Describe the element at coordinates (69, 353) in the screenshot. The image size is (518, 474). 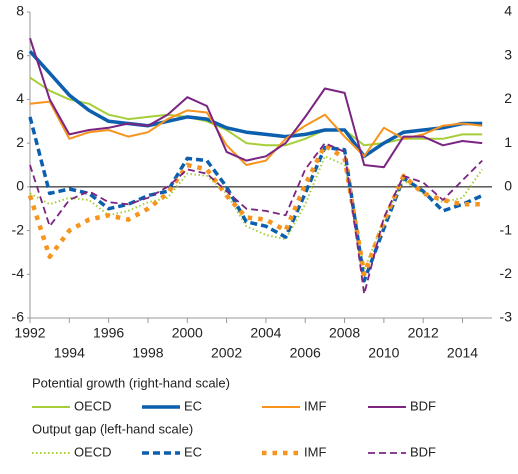
I see `x-tick-label: 1994` at that location.